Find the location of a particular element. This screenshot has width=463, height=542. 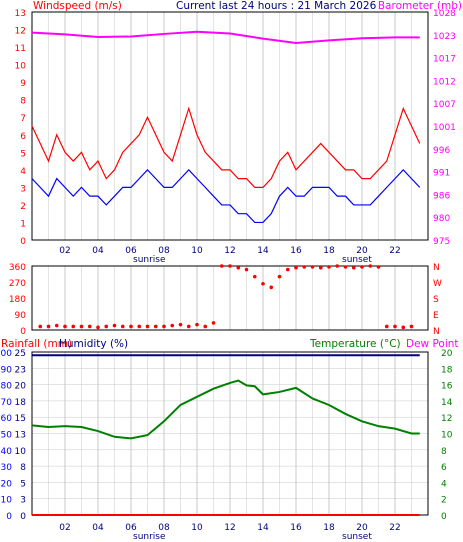

temp-x-tick: 12 is located at coordinates (229, 528).